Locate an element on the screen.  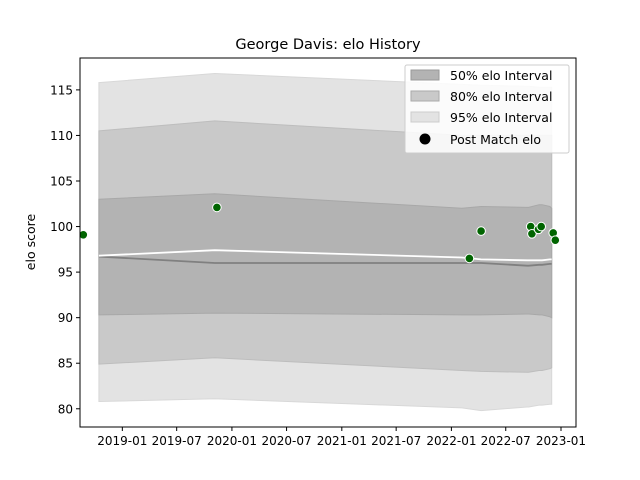
x-tick-label-2020-07: 2020-07 is located at coordinates (286, 441).